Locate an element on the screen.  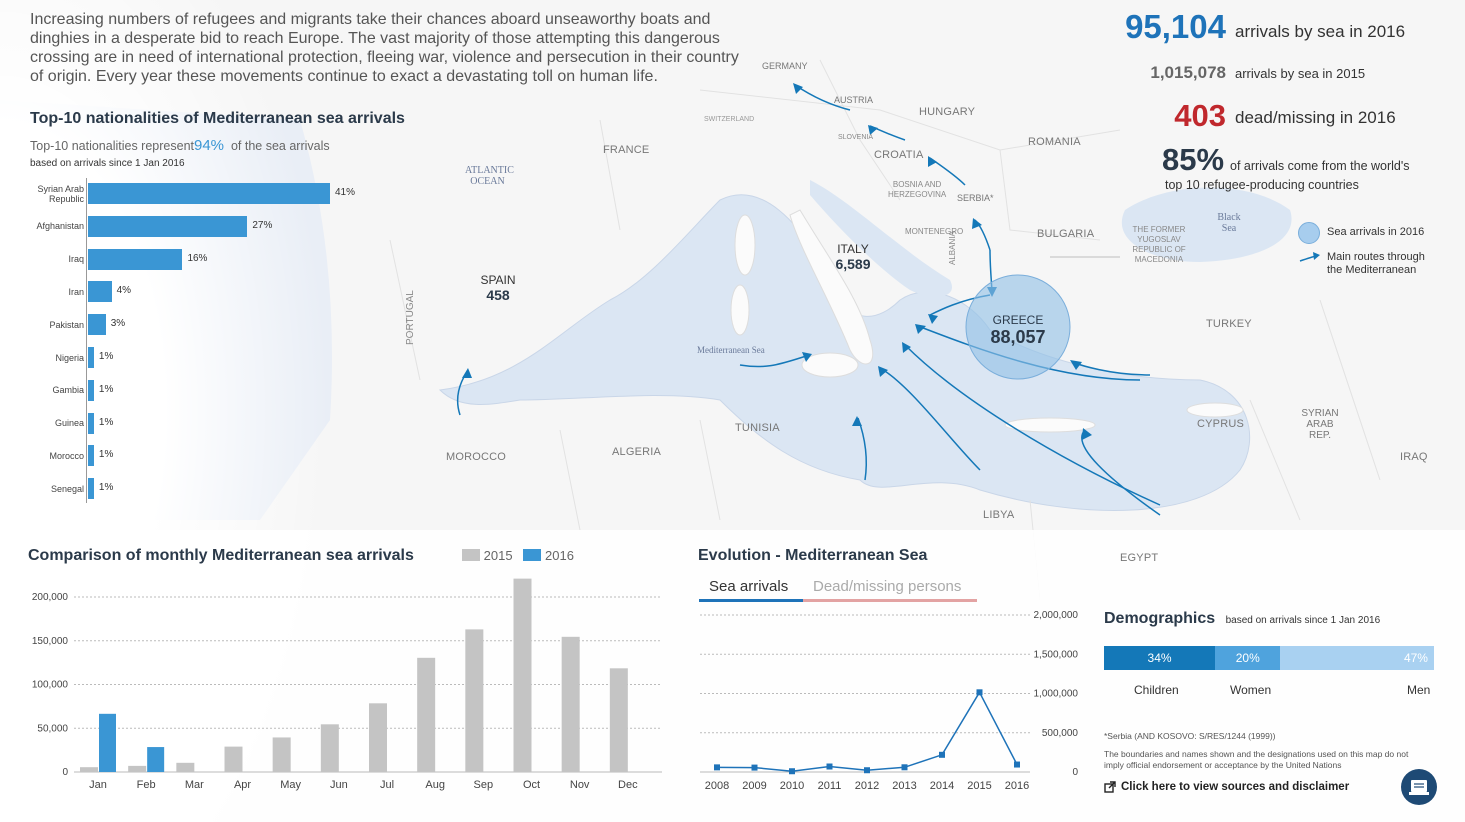
nationality-label: Senegal is located at coordinates (67, 488).